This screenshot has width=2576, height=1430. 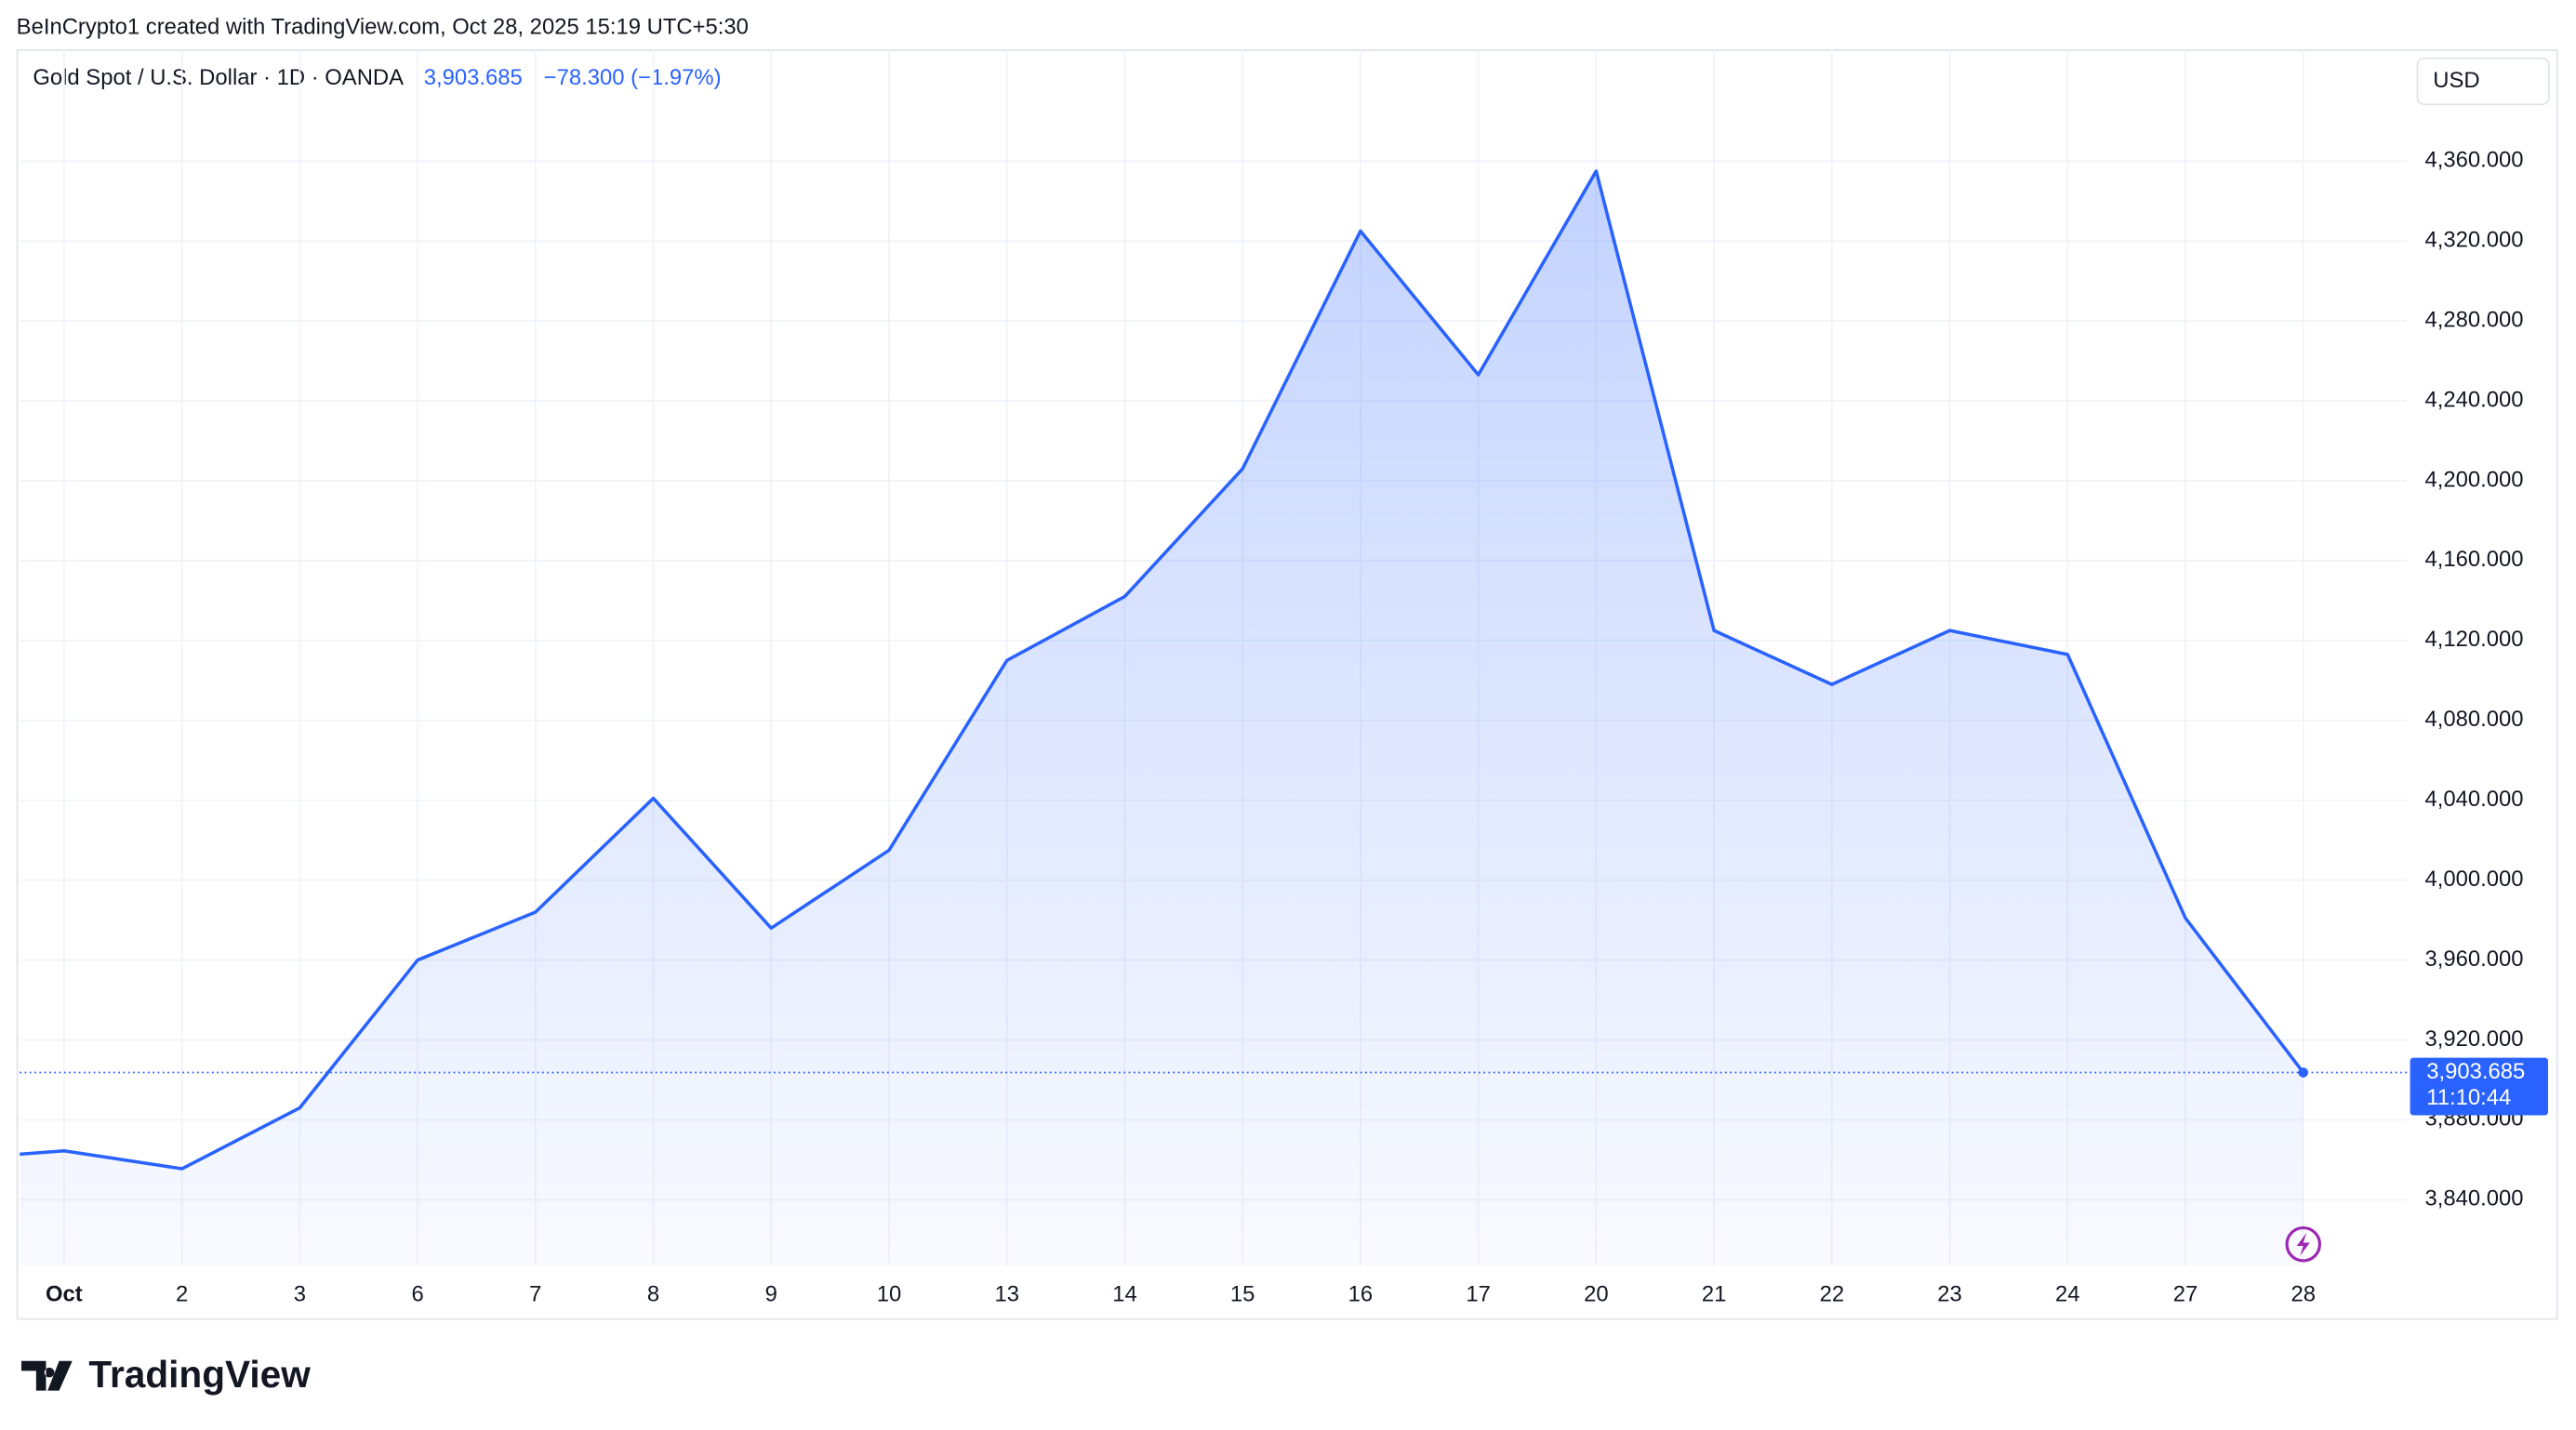 I want to click on x-tick-label: 27, so click(x=2185, y=1293).